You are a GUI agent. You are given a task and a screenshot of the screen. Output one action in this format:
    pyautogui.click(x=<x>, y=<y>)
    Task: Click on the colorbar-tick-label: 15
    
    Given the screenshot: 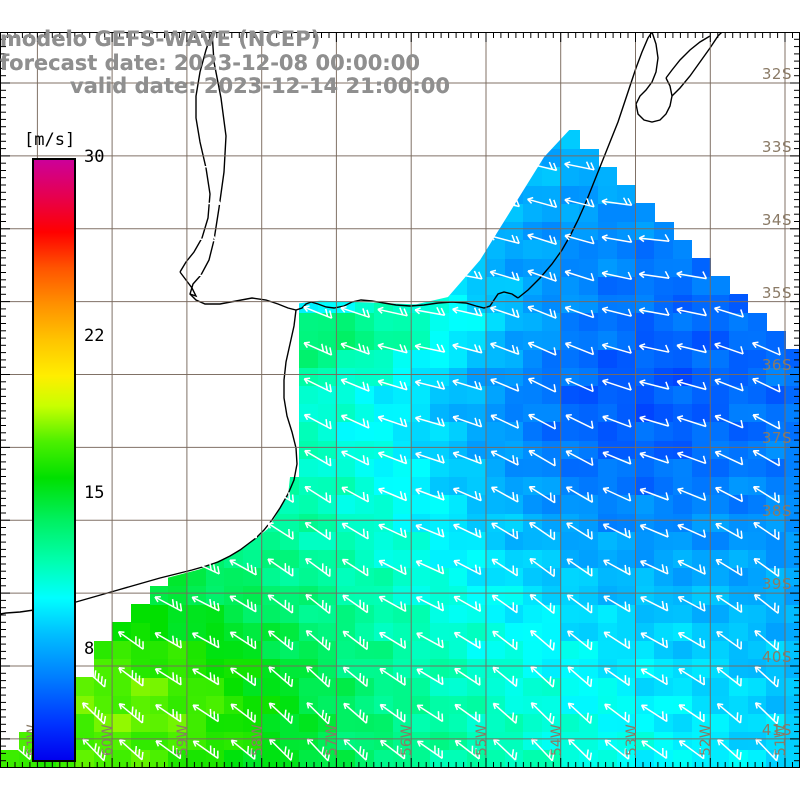 What is the action you would take?
    pyautogui.click(x=94, y=492)
    